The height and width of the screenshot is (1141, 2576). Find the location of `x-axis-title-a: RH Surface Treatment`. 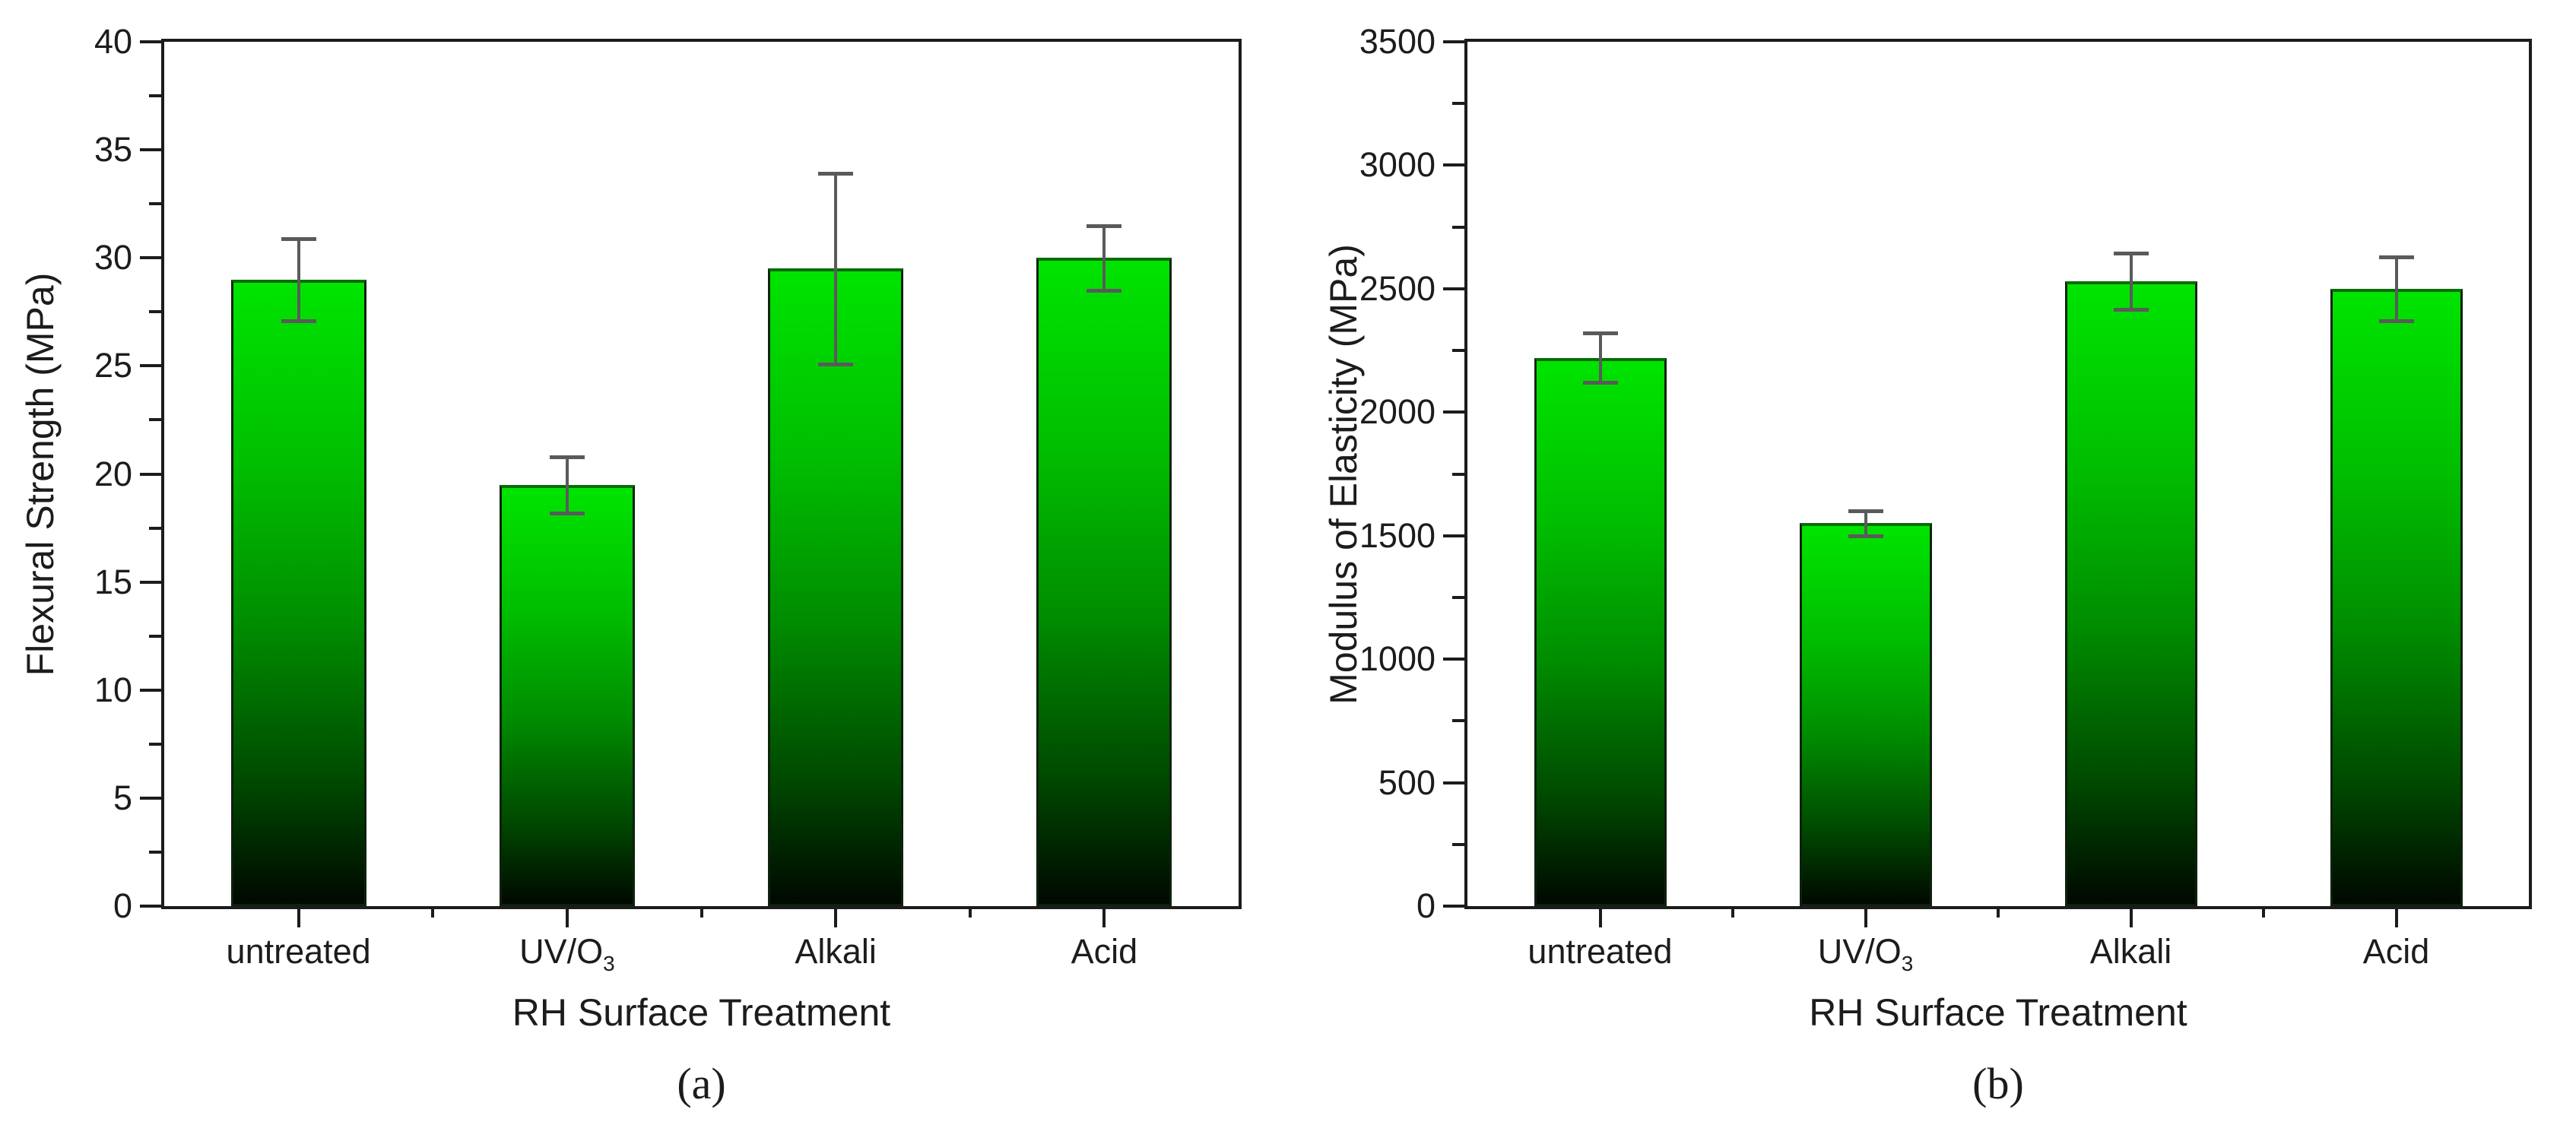

x-axis-title-a: RH Surface Treatment is located at coordinates (701, 1012).